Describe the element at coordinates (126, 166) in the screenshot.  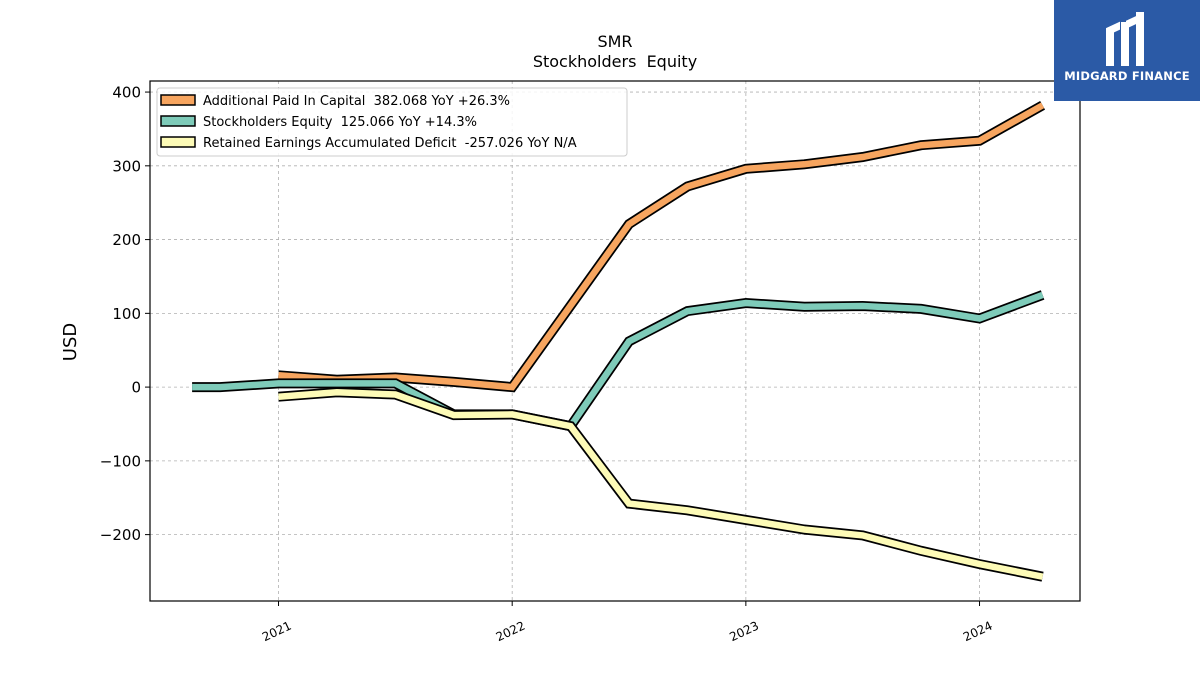
I see `y-tick-label: 300` at that location.